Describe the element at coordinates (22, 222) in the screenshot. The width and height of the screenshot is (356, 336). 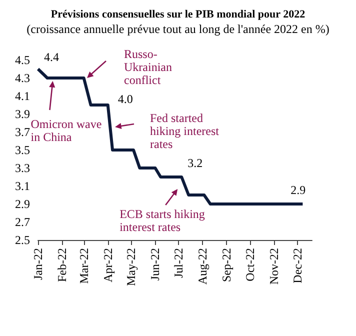
I see `y-tick-label: 2.7` at that location.